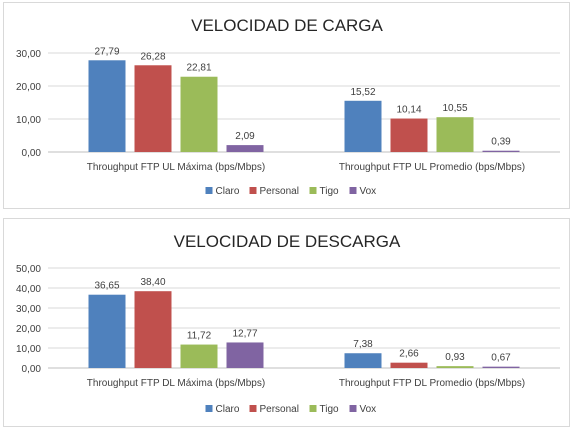  What do you see at coordinates (455, 357) in the screenshot?
I see `data-label: 0,93` at bounding box center [455, 357].